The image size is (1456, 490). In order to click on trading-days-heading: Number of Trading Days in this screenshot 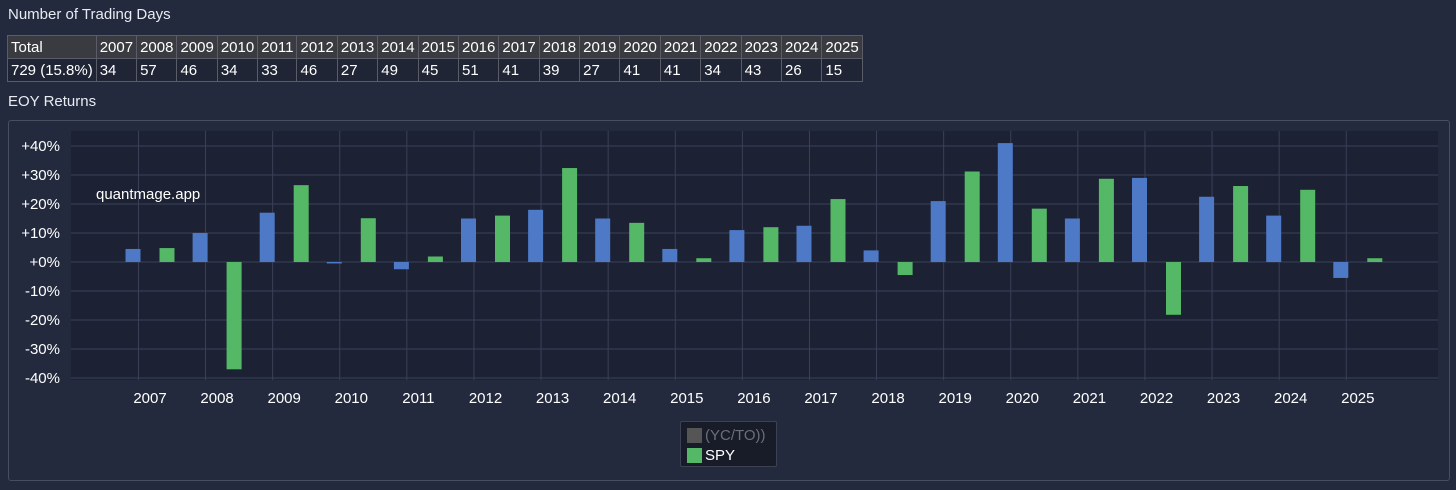, I will do `click(89, 14)`.